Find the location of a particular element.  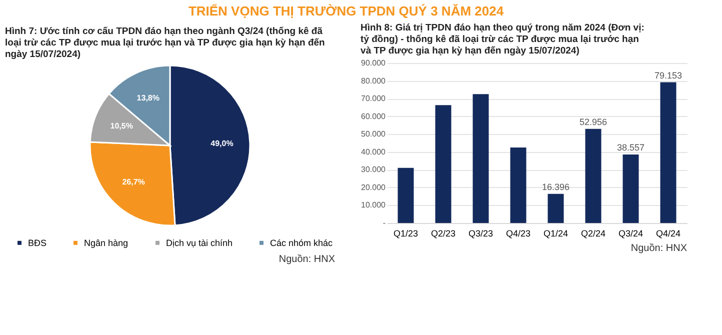

y-tick-label: 40.000 is located at coordinates (373, 151).